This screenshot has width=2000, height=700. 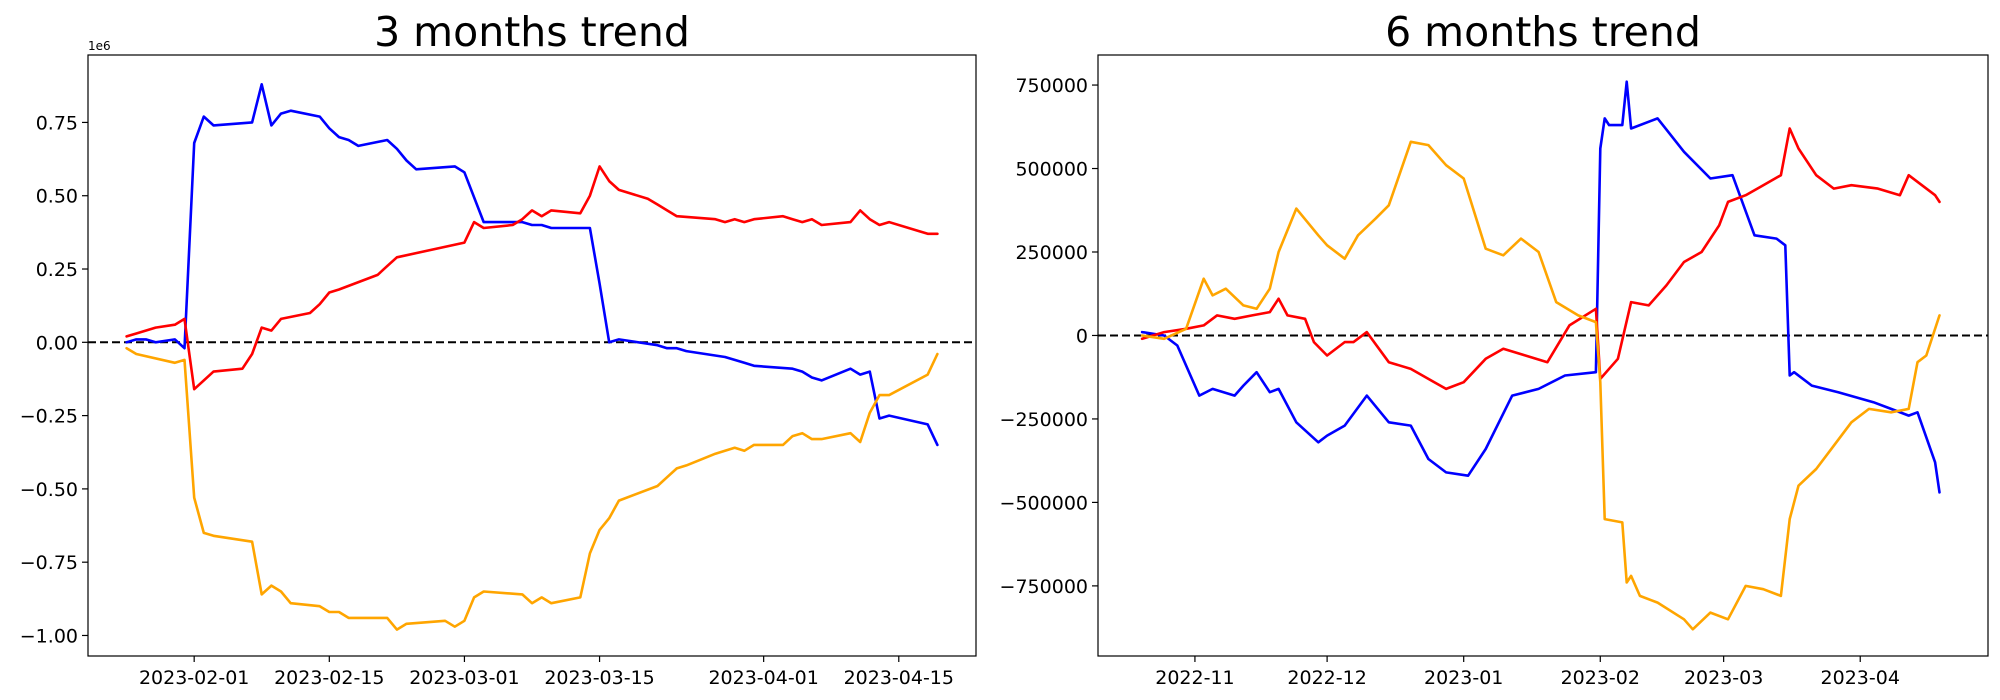 I want to click on y-tick-label: −750000, so click(x=1044, y=587).